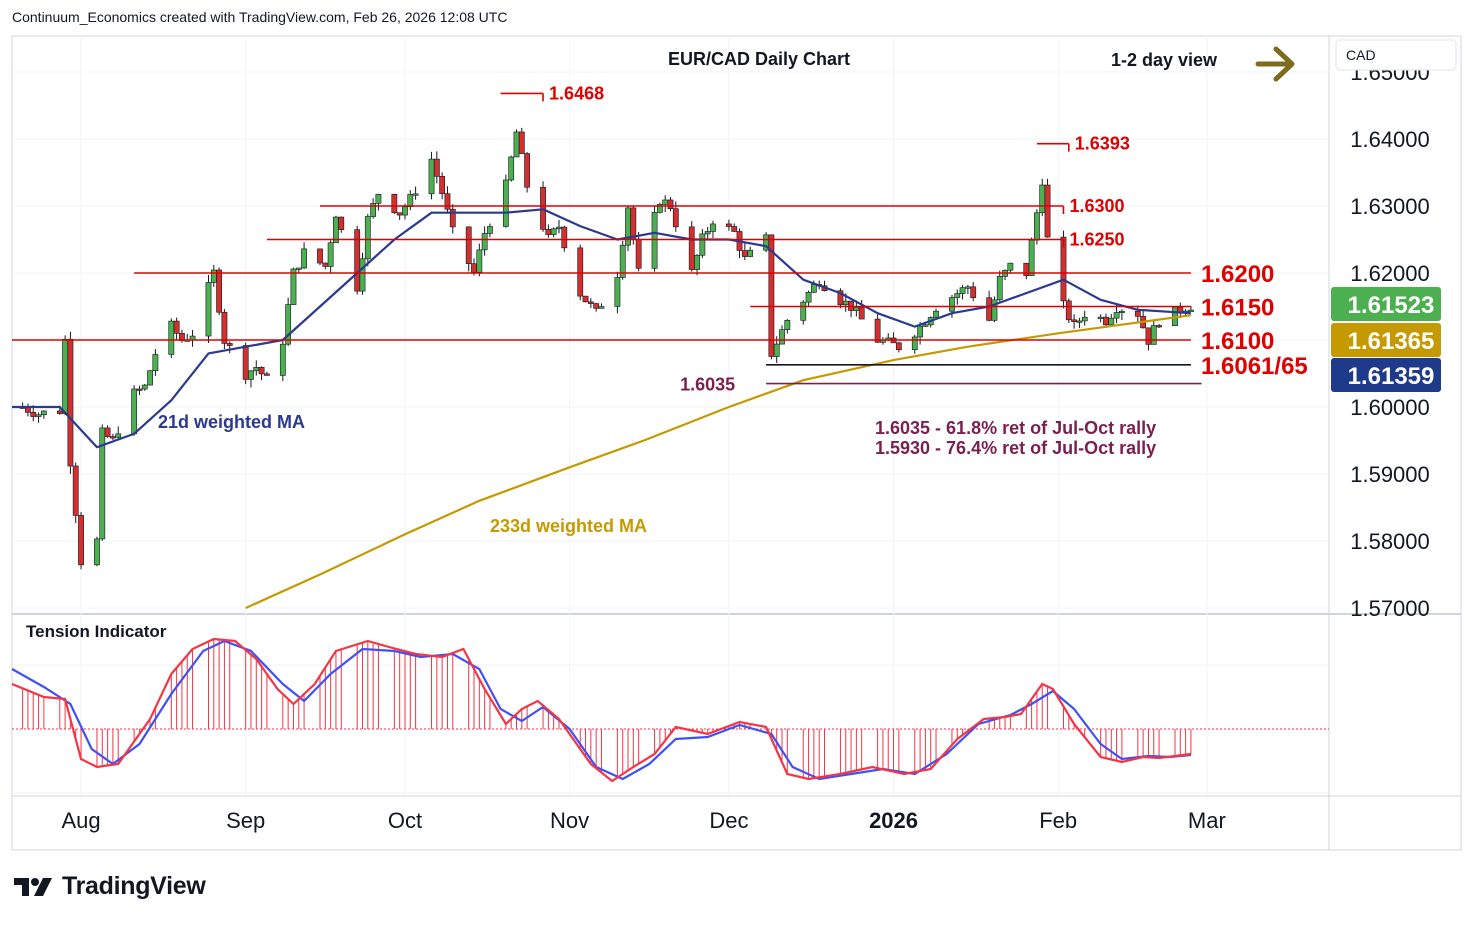 The height and width of the screenshot is (925, 1474). I want to click on currency-box, so click(1396, 55).